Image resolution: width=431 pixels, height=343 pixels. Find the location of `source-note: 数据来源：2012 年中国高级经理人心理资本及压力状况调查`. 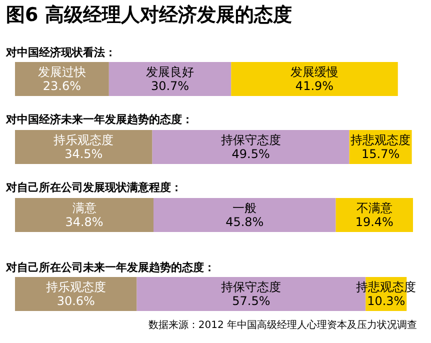

source-note: 数据来源：2012 年中国高级经理人心理资本及压力状况调查 is located at coordinates (282, 325).